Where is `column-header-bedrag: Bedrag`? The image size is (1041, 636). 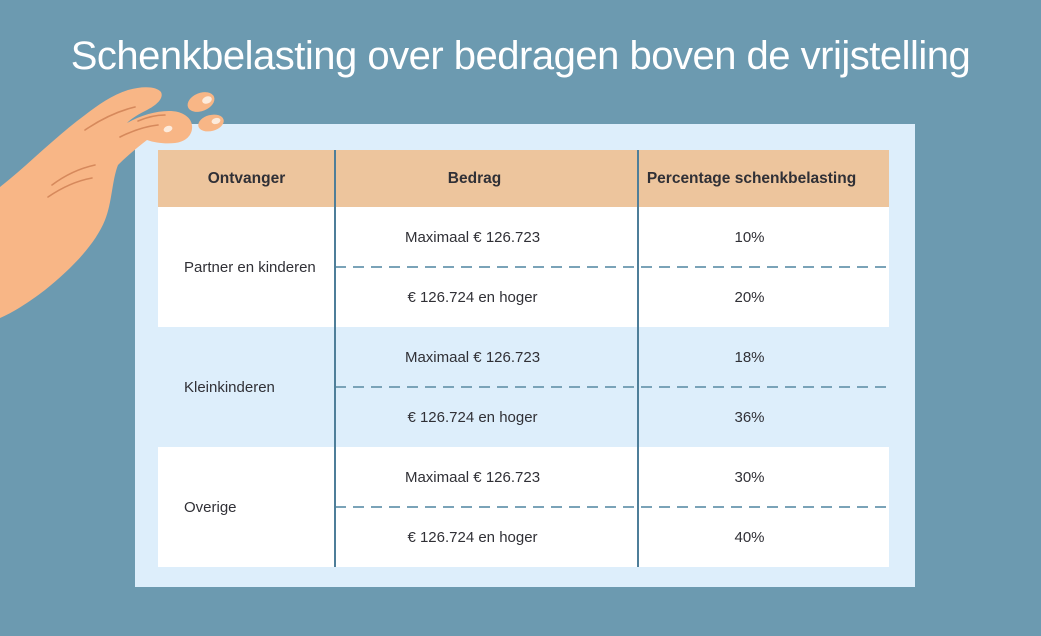 column-header-bedrag: Bedrag is located at coordinates (474, 178).